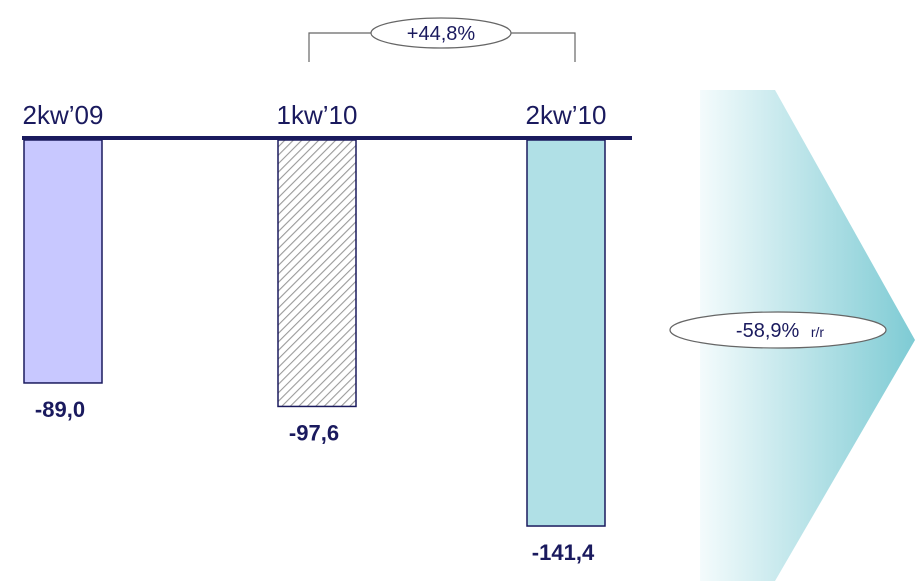 Image resolution: width=919 pixels, height=581 pixels. What do you see at coordinates (314, 432) in the screenshot?
I see `value-label-2: -97,6` at bounding box center [314, 432].